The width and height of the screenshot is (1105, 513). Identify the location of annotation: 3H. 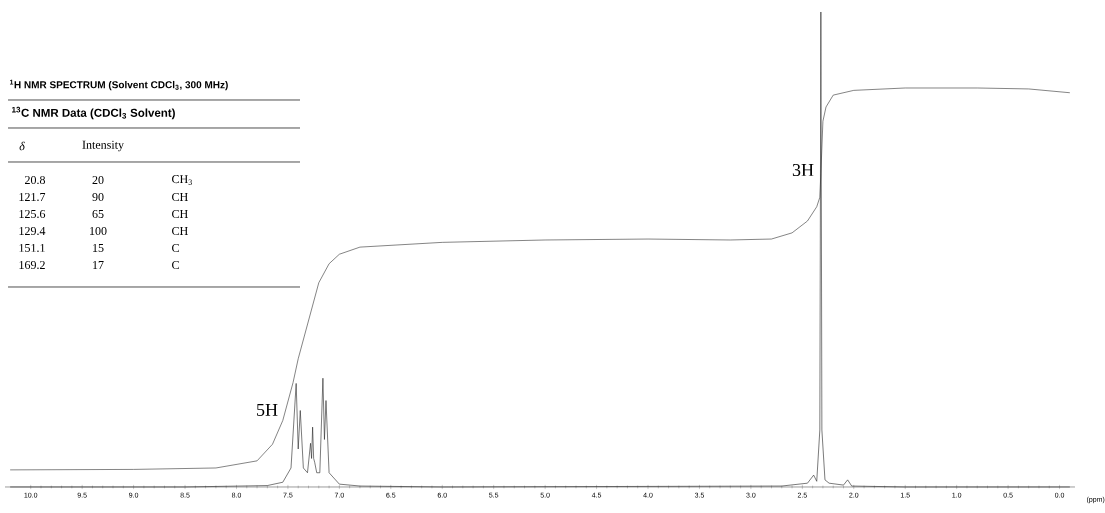
(803, 170).